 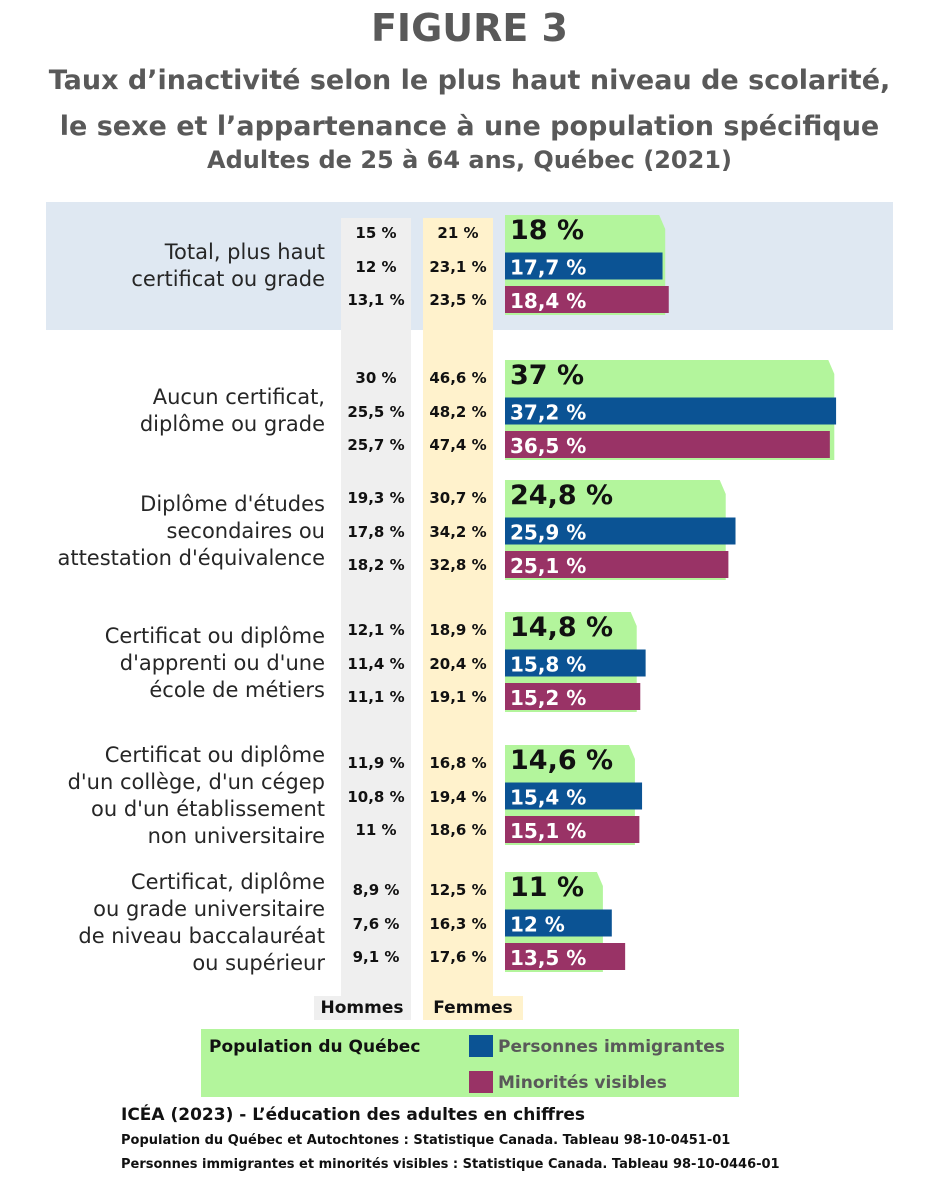 I want to click on category-label-line: non universitaire, so click(x=236, y=836).